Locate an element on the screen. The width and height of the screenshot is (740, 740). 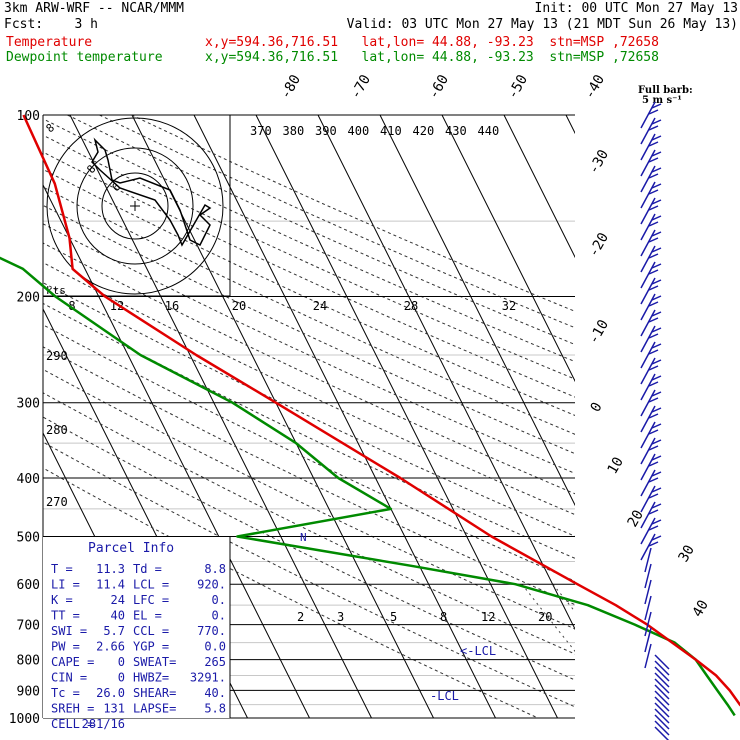
mixing-ratio-label: 5 is located at coordinates (393, 617).